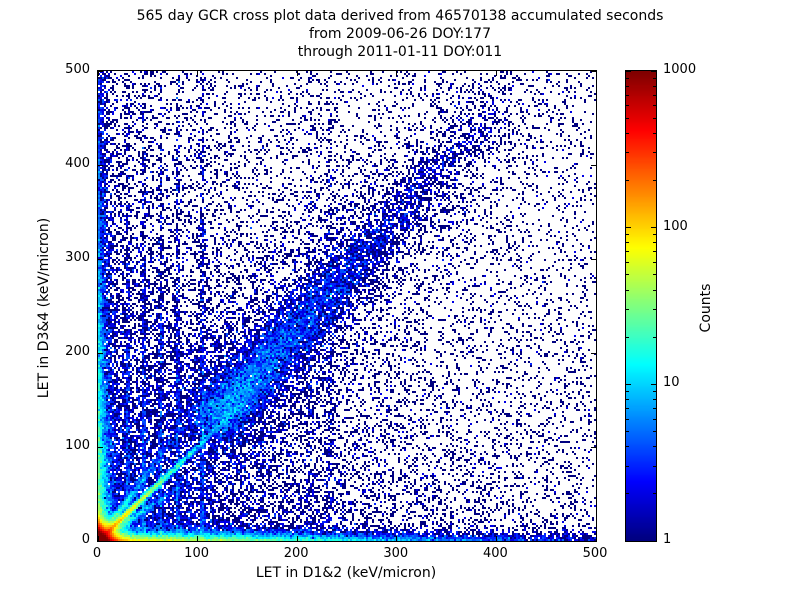 The image size is (800, 600). What do you see at coordinates (675, 226) in the screenshot?
I see `colorbar-tick-label: 100` at bounding box center [675, 226].